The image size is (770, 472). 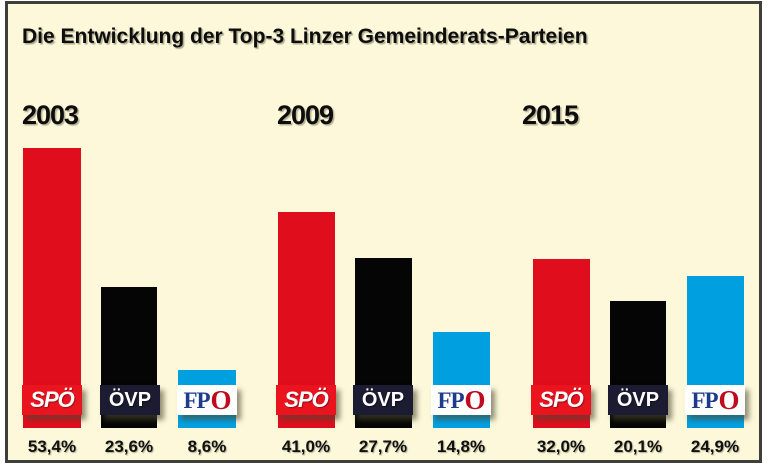 I want to click on spoe-logo-2015: SPÖ, so click(x=561, y=400).